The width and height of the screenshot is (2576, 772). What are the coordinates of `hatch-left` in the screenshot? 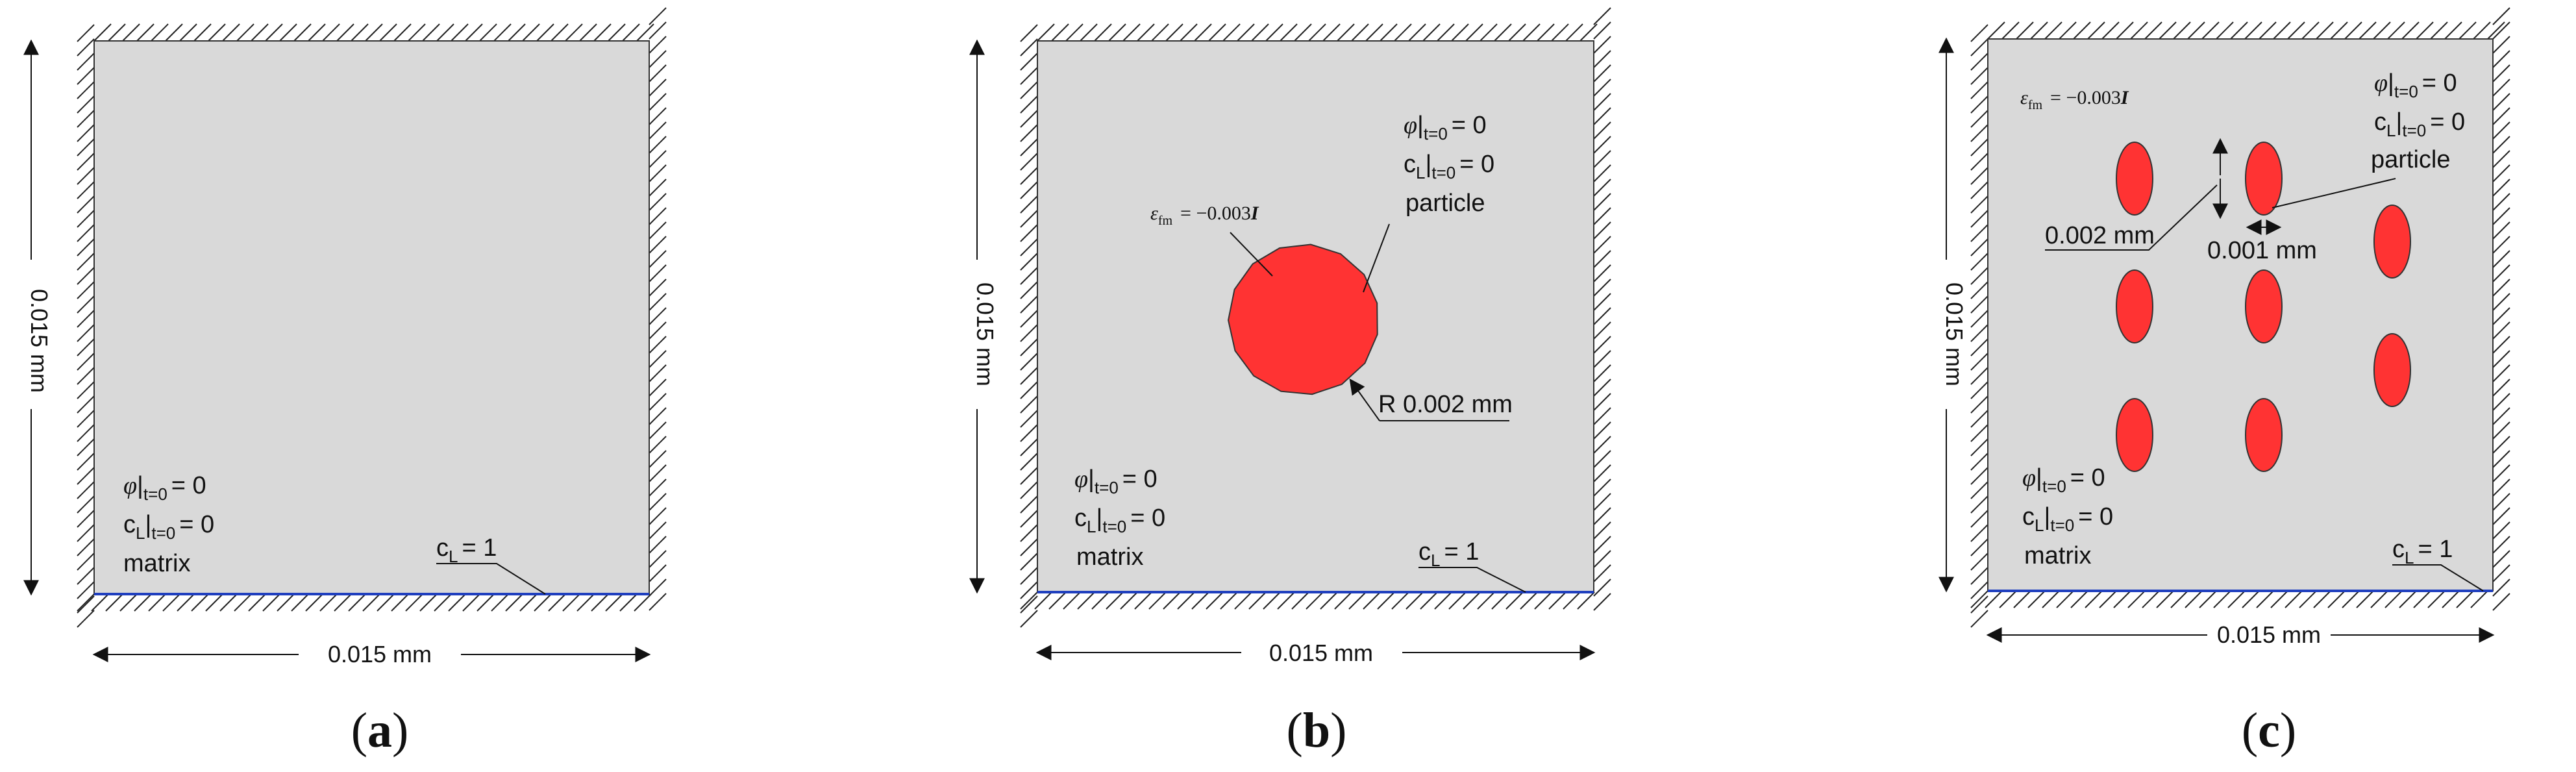 It's located at (86, 326).